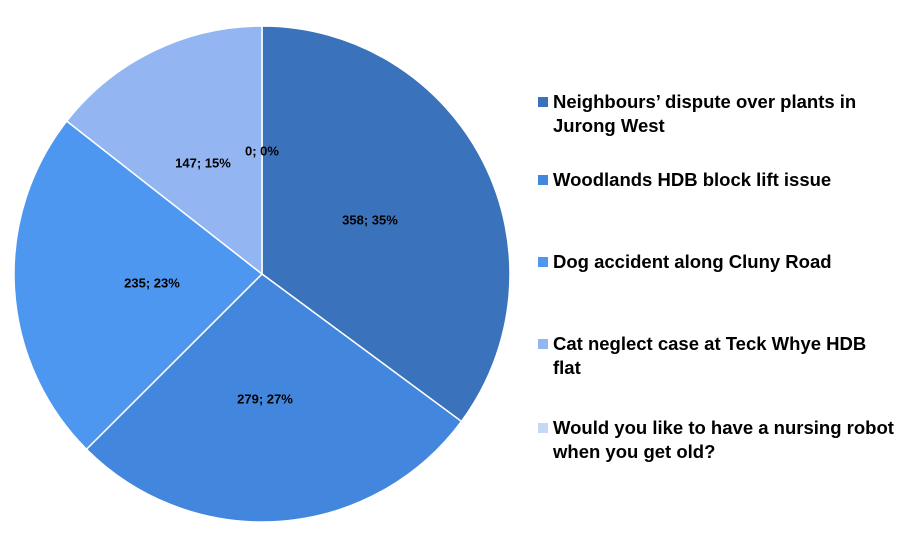 Image resolution: width=907 pixels, height=538 pixels. Describe the element at coordinates (710, 355) in the screenshot. I see `legend-label: Cat neglect case at Teck Whye HDB flat` at that location.